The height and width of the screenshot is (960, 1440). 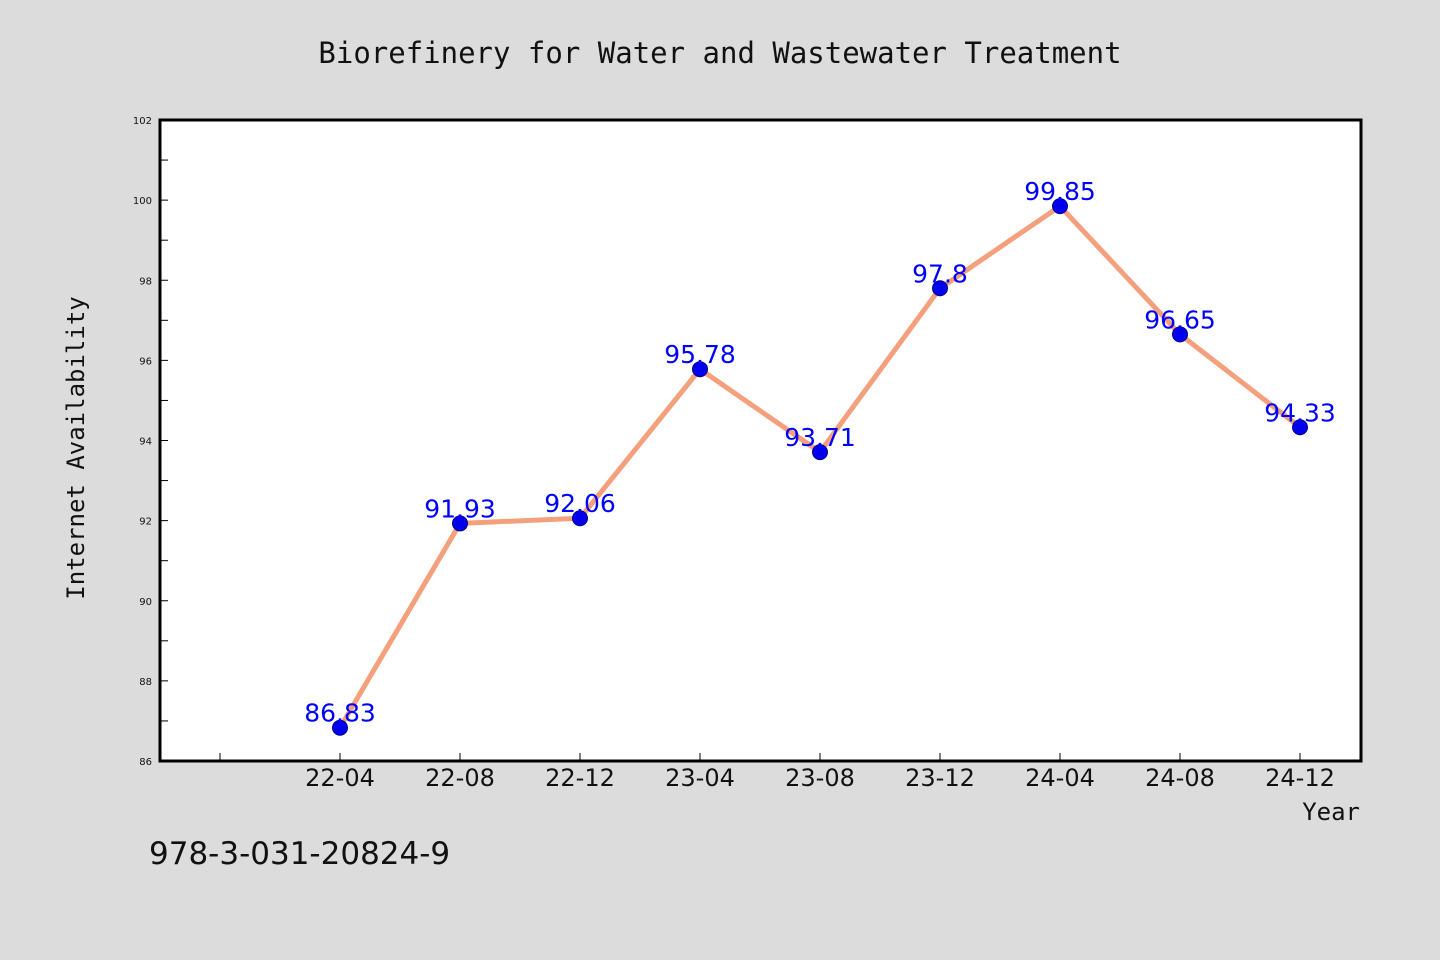 I want to click on x-tick-label: 24-04, so click(x=1060, y=778).